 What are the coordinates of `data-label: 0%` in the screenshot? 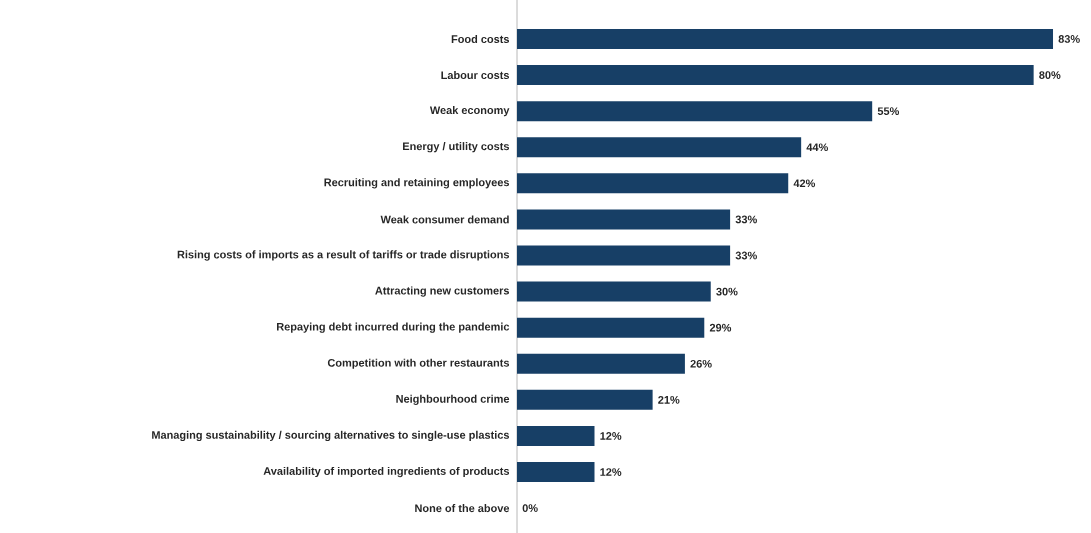 It's located at (530, 508).